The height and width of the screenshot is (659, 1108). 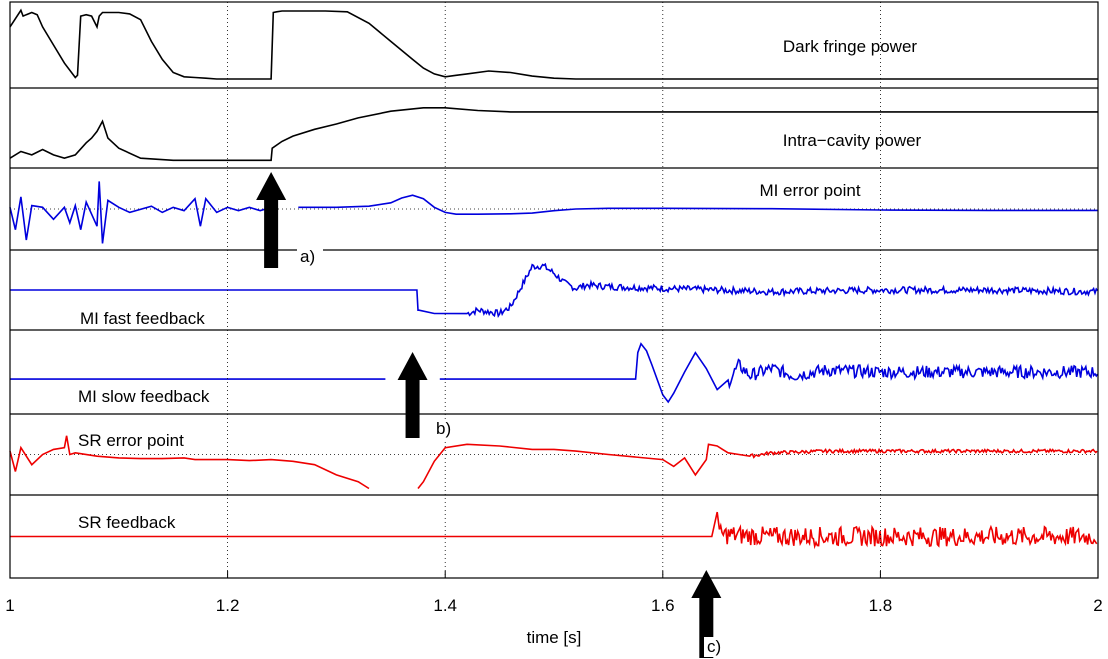 What do you see at coordinates (144, 396) in the screenshot?
I see `panel-label: MI slow feedback` at bounding box center [144, 396].